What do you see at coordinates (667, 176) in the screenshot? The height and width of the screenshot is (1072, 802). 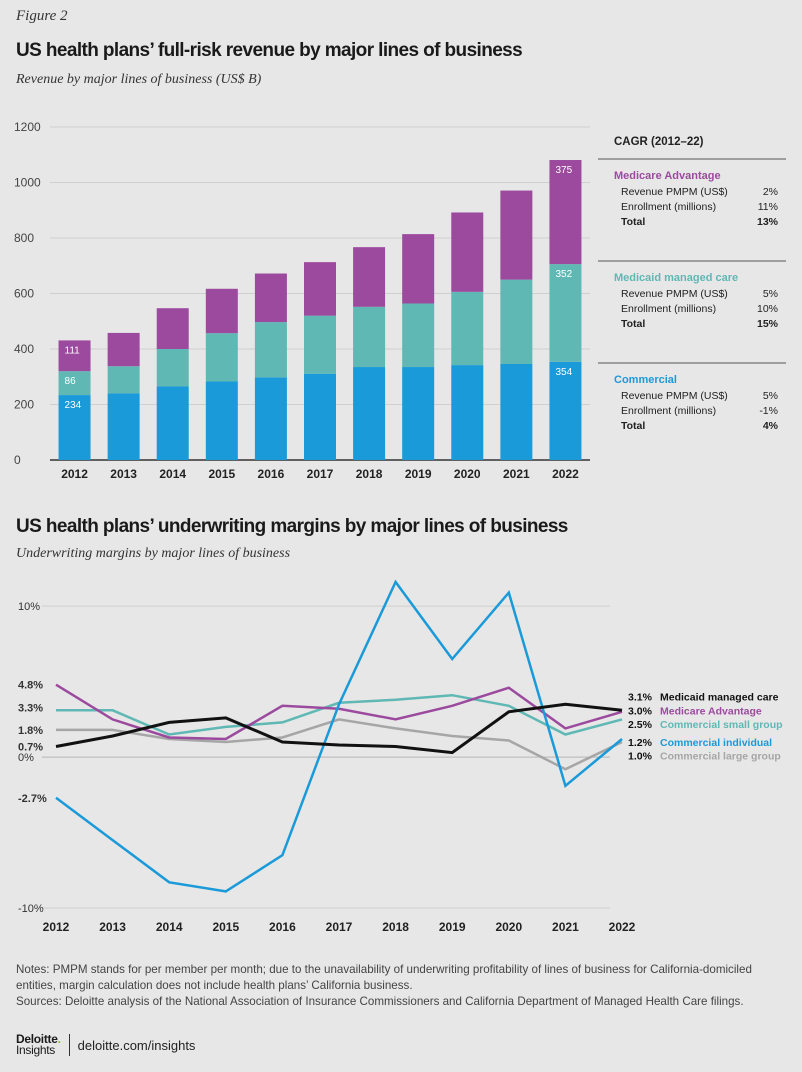 I see `cagr-group-name: Medicare Advantage` at bounding box center [667, 176].